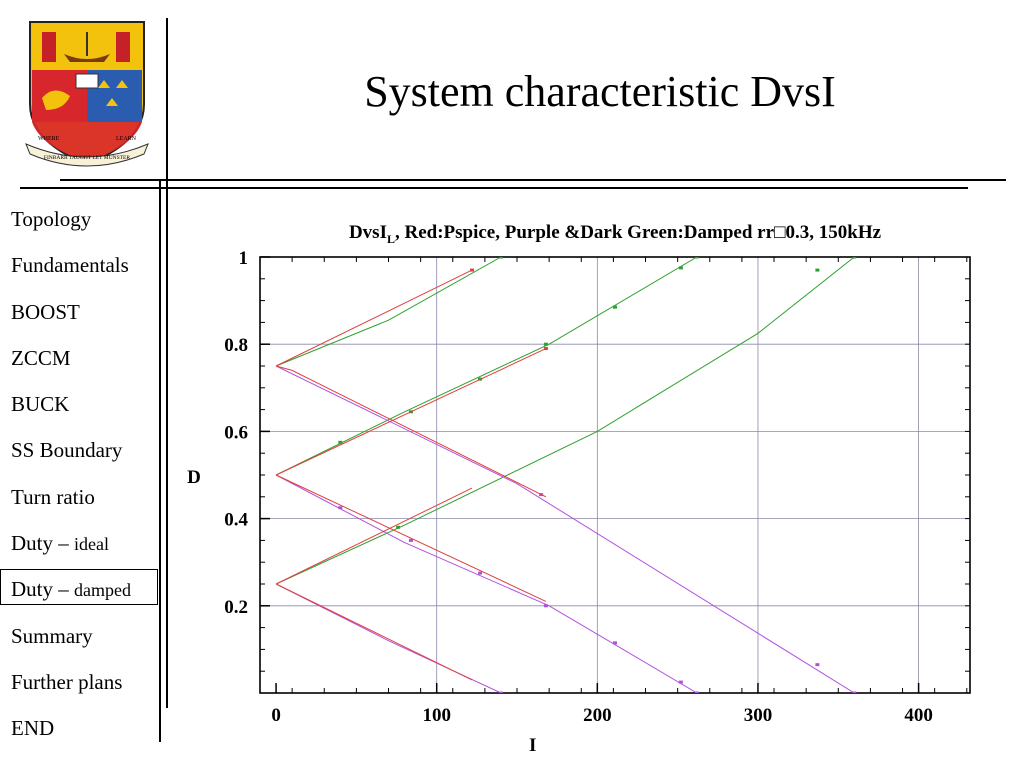 This screenshot has width=1024, height=768. What do you see at coordinates (49, 139) in the screenshot?
I see `crest-motto-left: WHERE` at bounding box center [49, 139].